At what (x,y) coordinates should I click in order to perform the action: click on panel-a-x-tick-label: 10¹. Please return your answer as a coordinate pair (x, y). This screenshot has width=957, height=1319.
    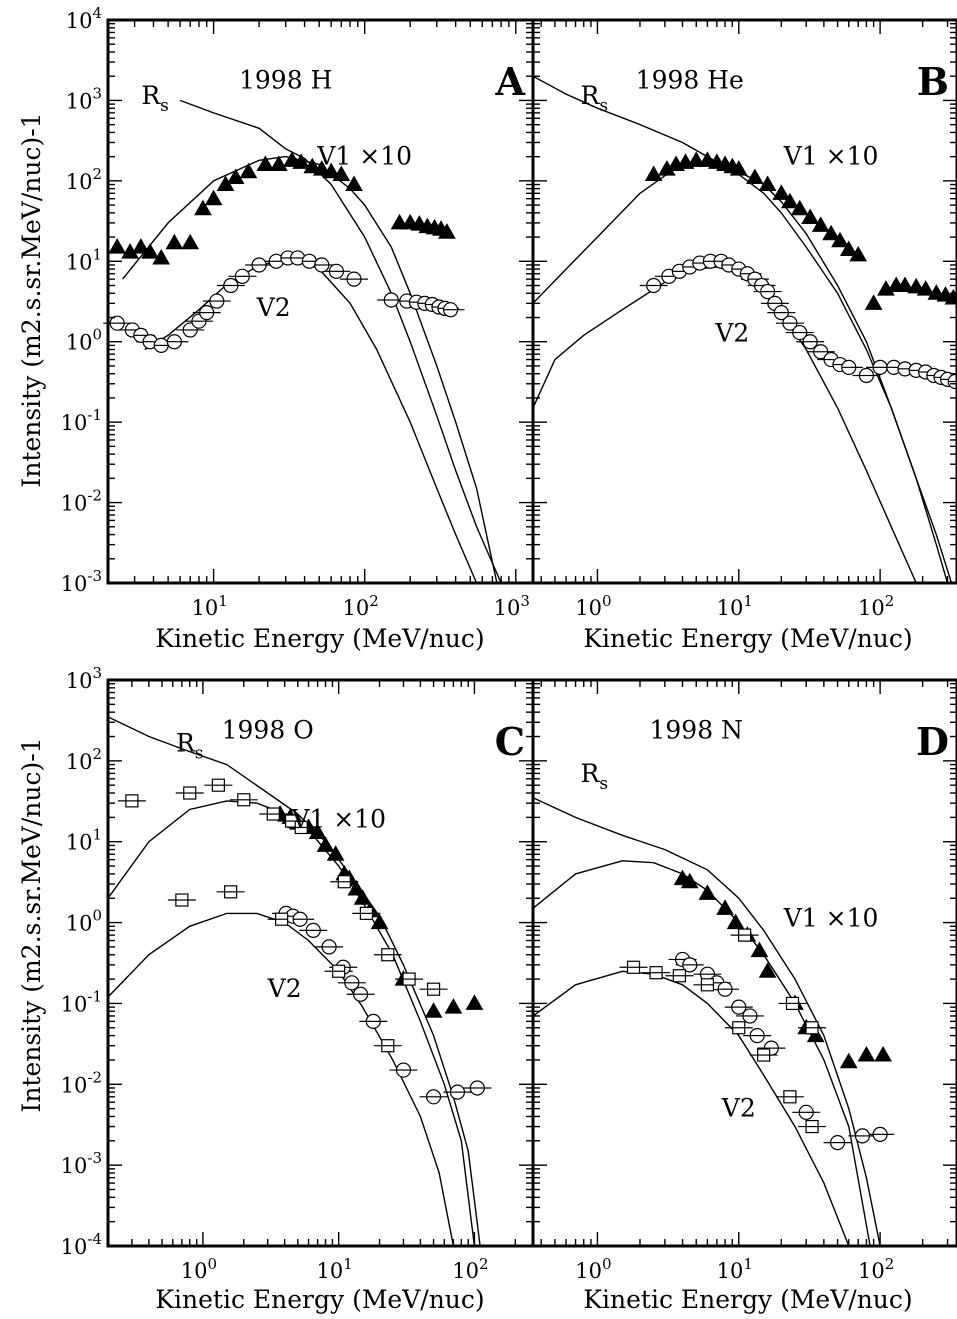
    Looking at the image, I should click on (209, 606).